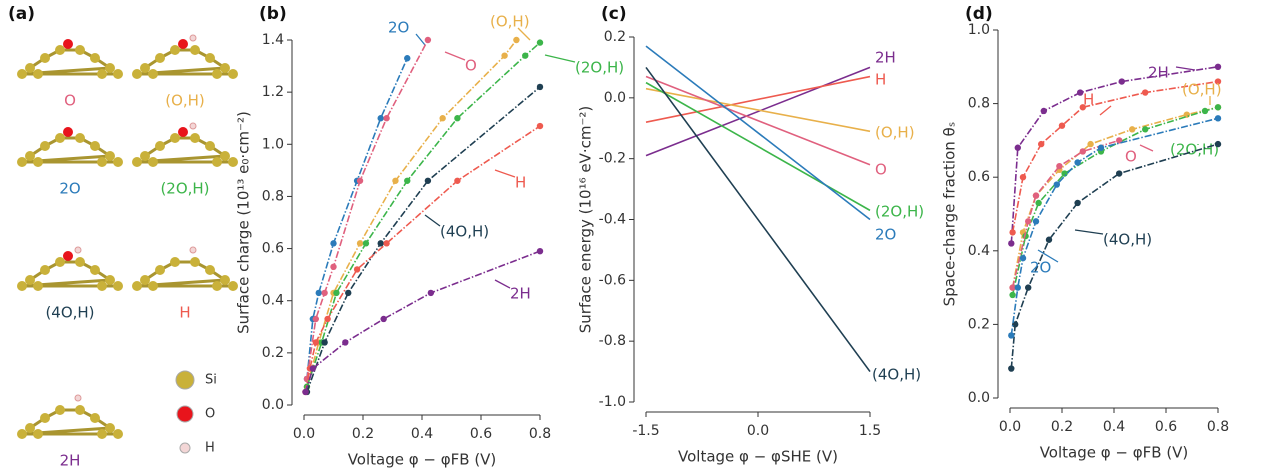  Describe the element at coordinates (612, 159) in the screenshot. I see `y-tick-label: -0.2` at that location.